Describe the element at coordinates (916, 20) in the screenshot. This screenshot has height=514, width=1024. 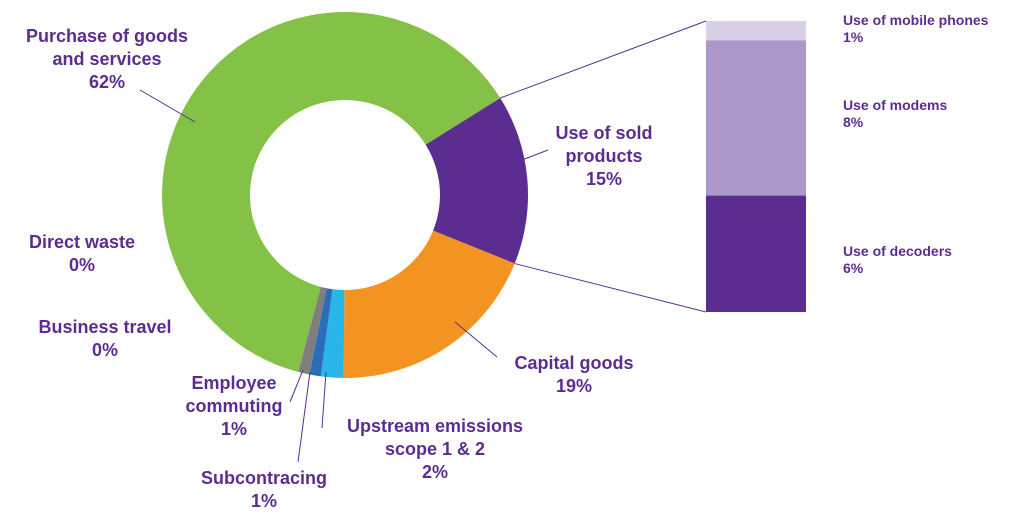
I see `bar-name: Use of mobile phones` at that location.